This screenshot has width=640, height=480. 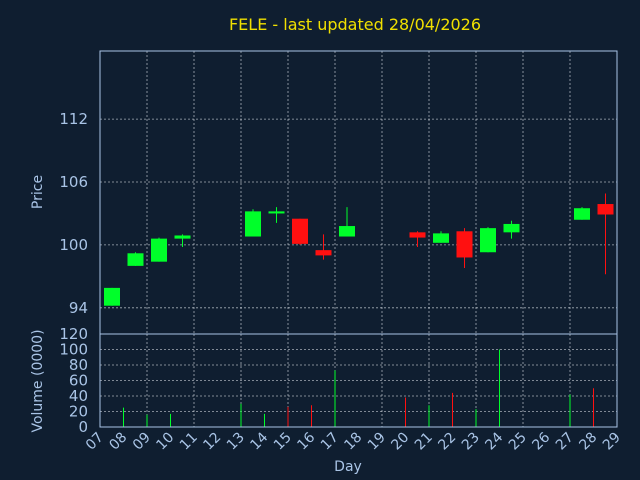 What do you see at coordinates (78, 308) in the screenshot?
I see `price-tick-label: 94` at bounding box center [78, 308].